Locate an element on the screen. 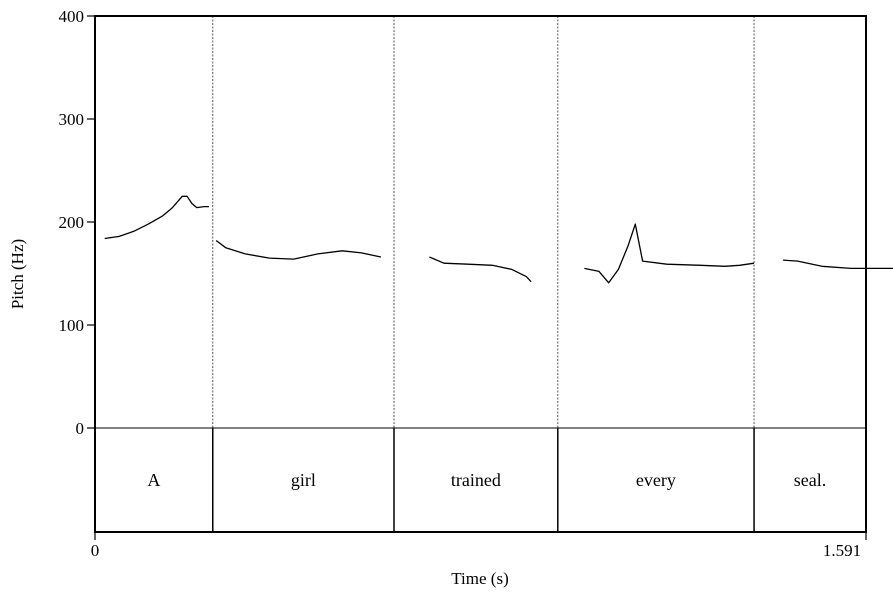  tier-boundaries is located at coordinates (483, 480).